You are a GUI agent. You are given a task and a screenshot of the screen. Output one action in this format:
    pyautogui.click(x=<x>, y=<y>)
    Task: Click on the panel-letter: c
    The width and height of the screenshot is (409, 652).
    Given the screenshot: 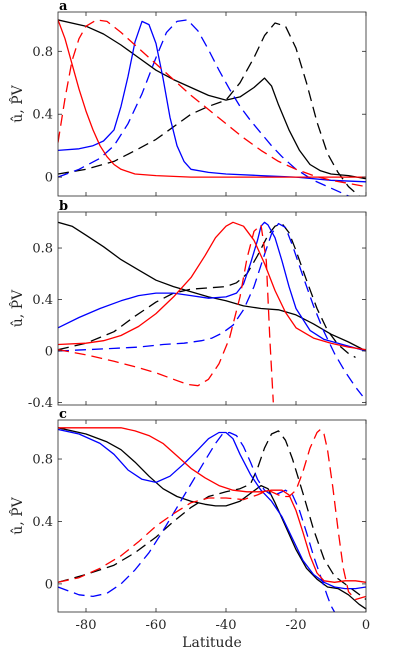 What is the action you would take?
    pyautogui.click(x=63, y=414)
    